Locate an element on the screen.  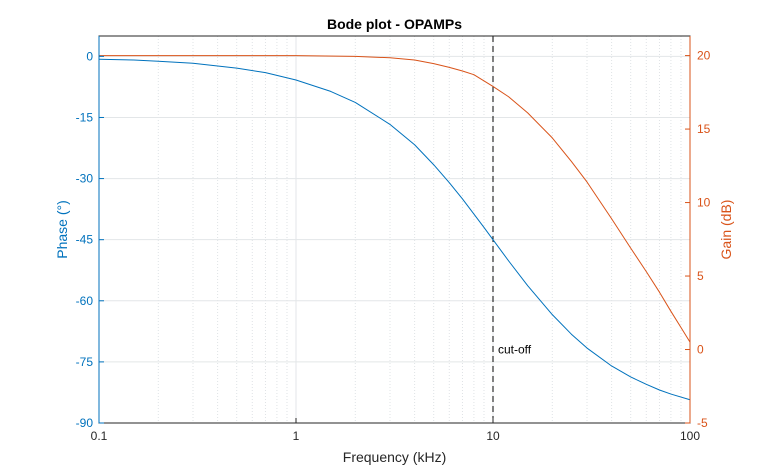
y-right-axis-label: Gain (dB) is located at coordinates (726, 230).